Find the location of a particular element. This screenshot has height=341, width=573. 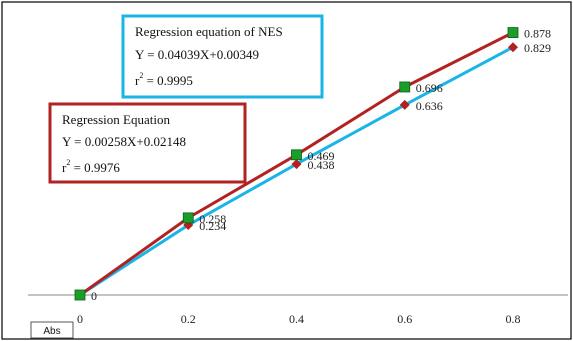

annotation-nes-box is located at coordinates (222, 56).